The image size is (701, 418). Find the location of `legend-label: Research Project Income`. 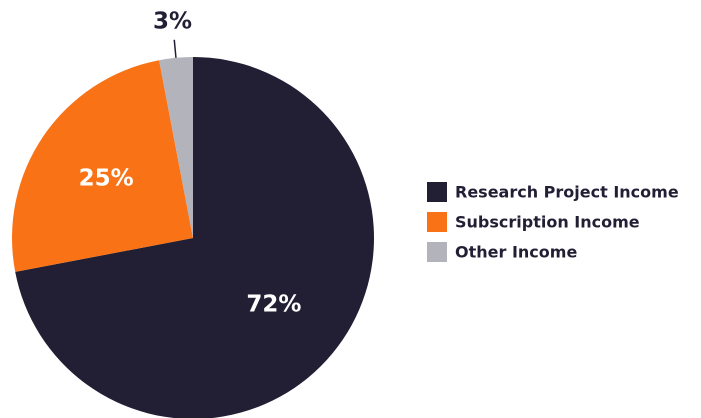

legend-label: Research Project Income is located at coordinates (567, 192).